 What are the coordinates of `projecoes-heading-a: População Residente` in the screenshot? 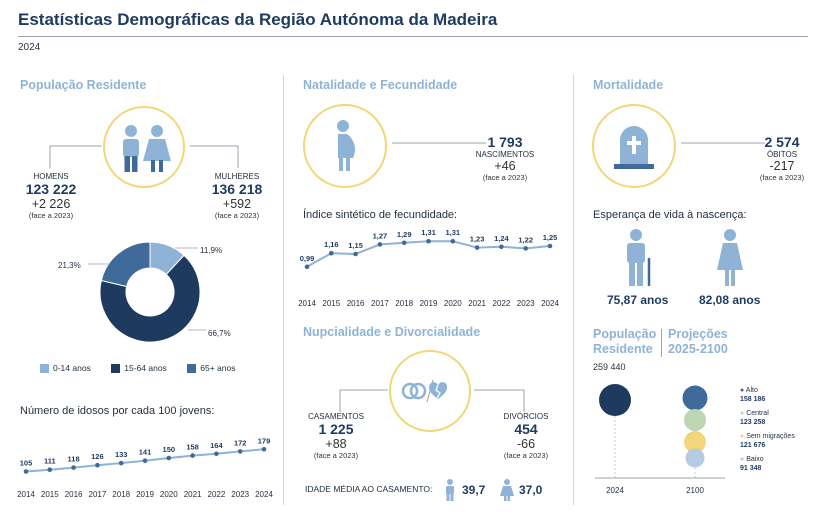 It's located at (624, 342).